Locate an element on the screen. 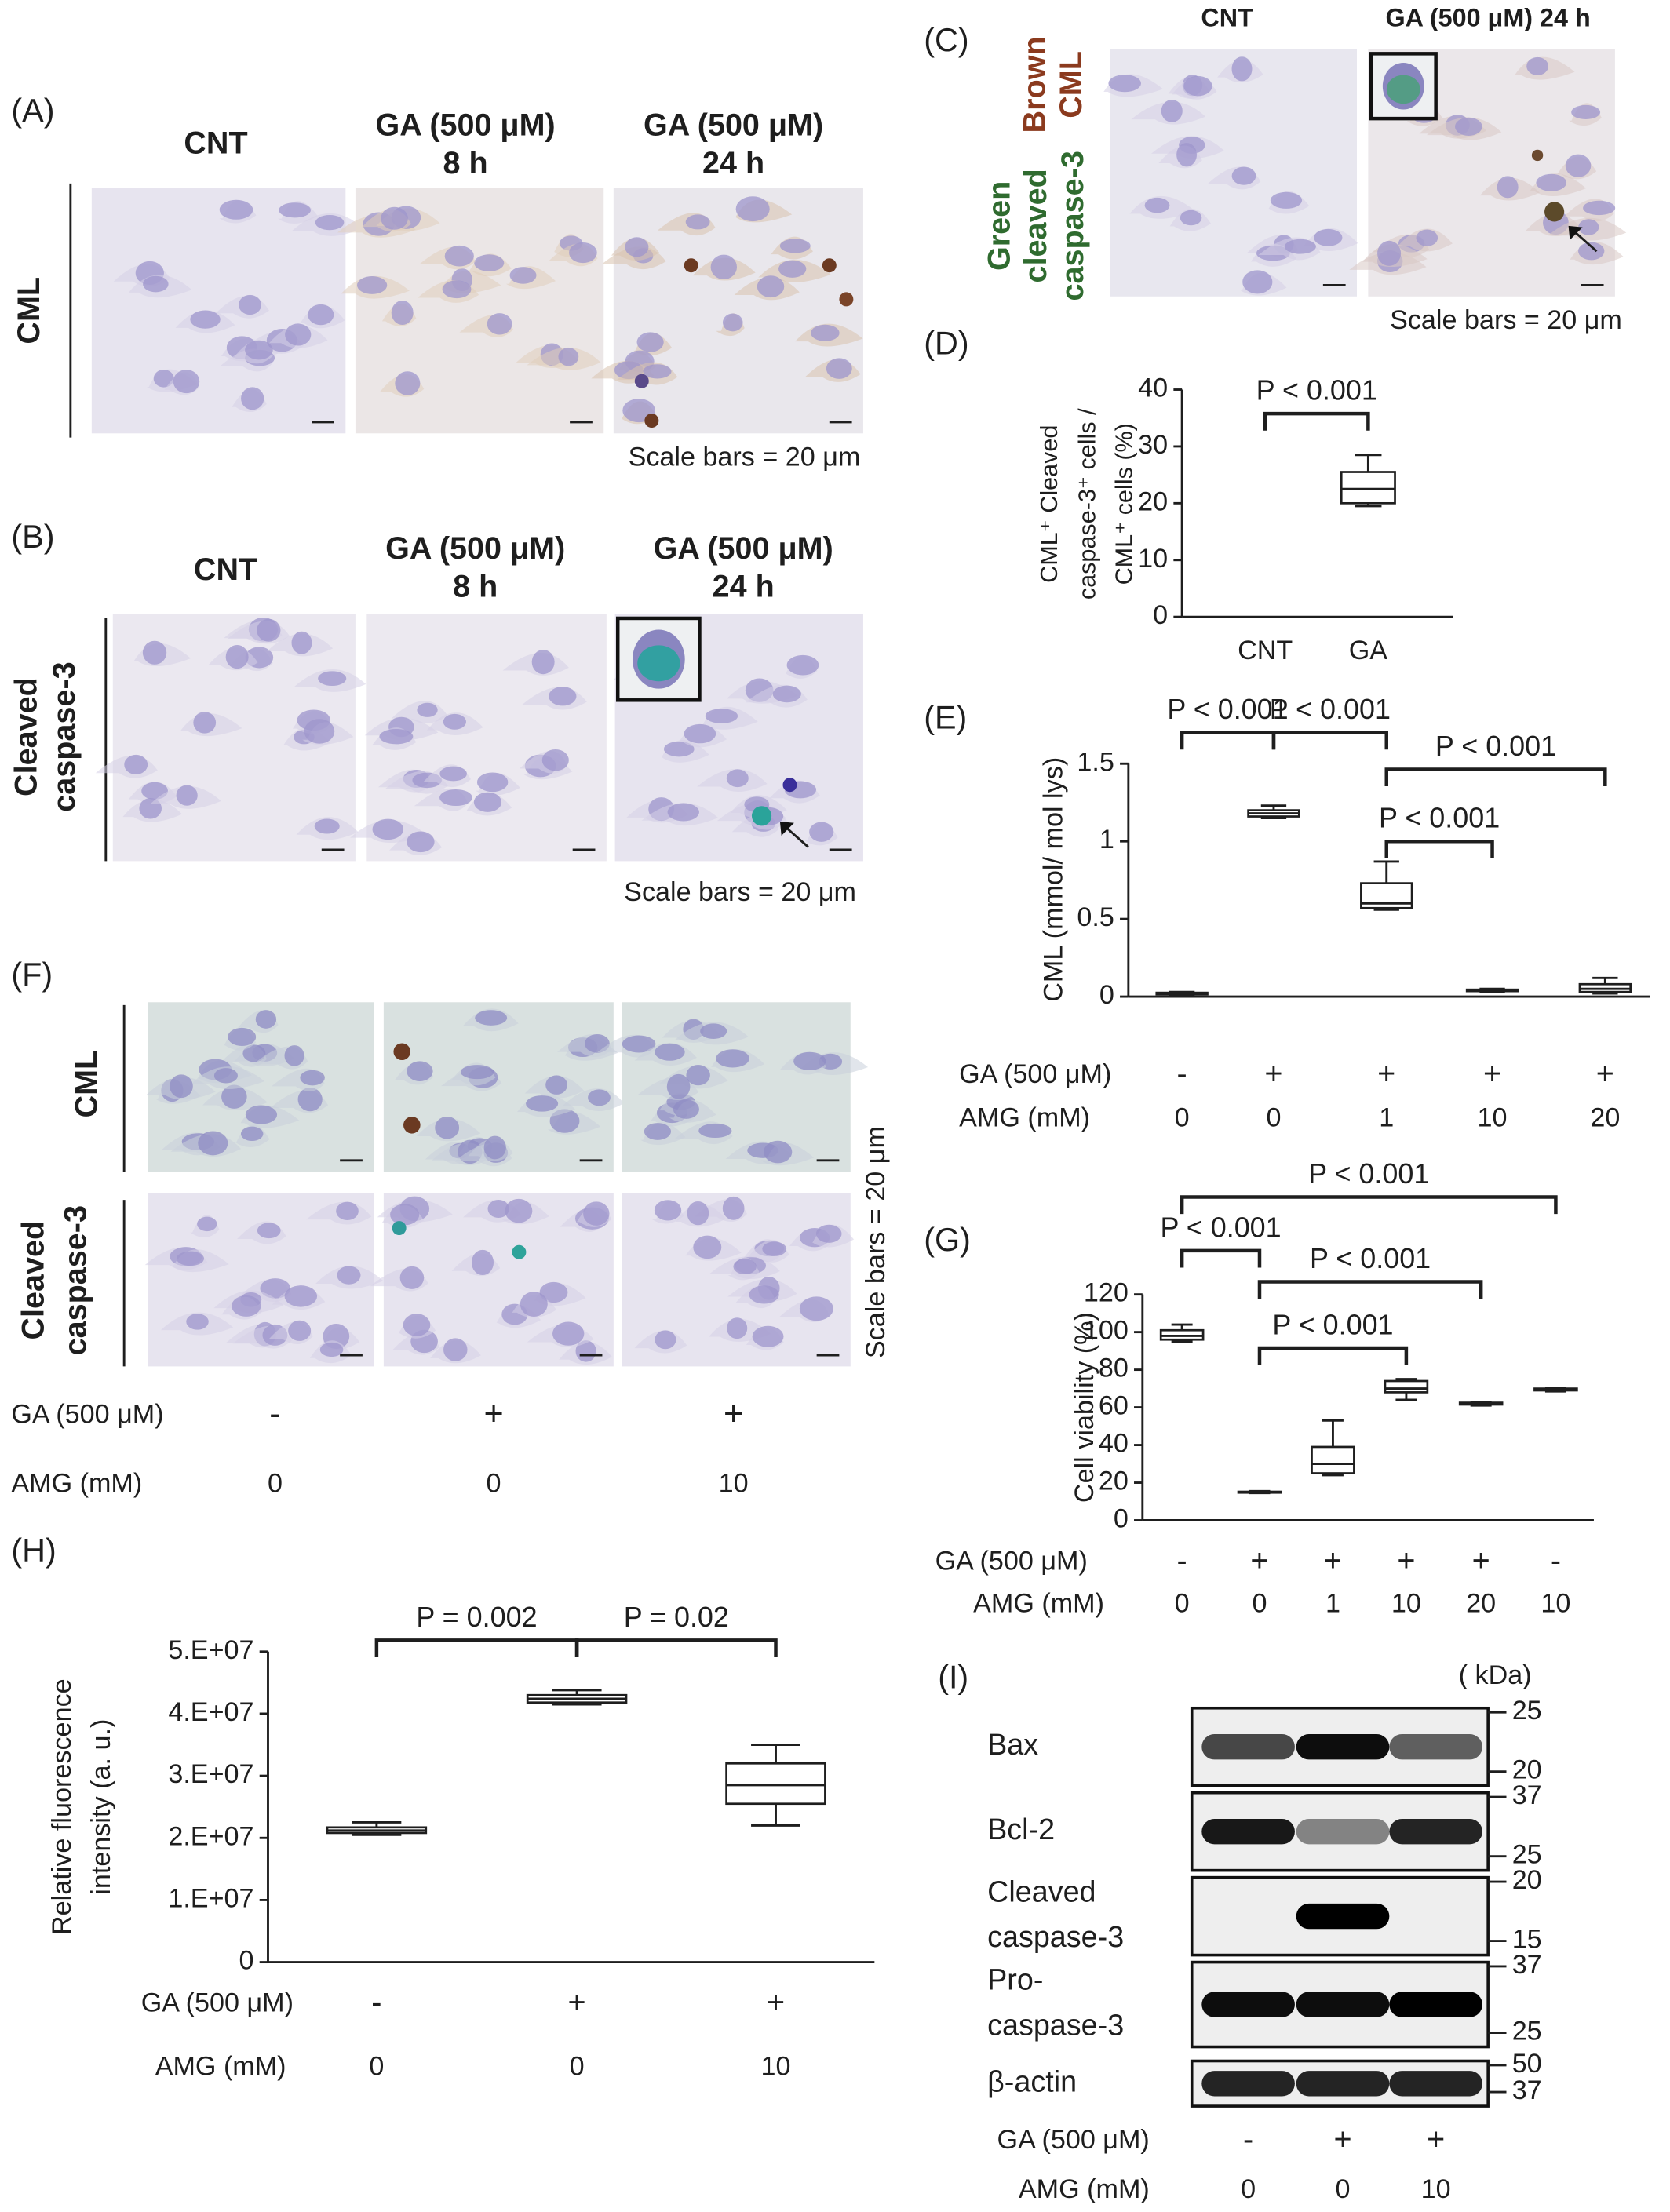 This screenshot has height=2212, width=1670. unit-label: ( kDa) is located at coordinates (1495, 1675).